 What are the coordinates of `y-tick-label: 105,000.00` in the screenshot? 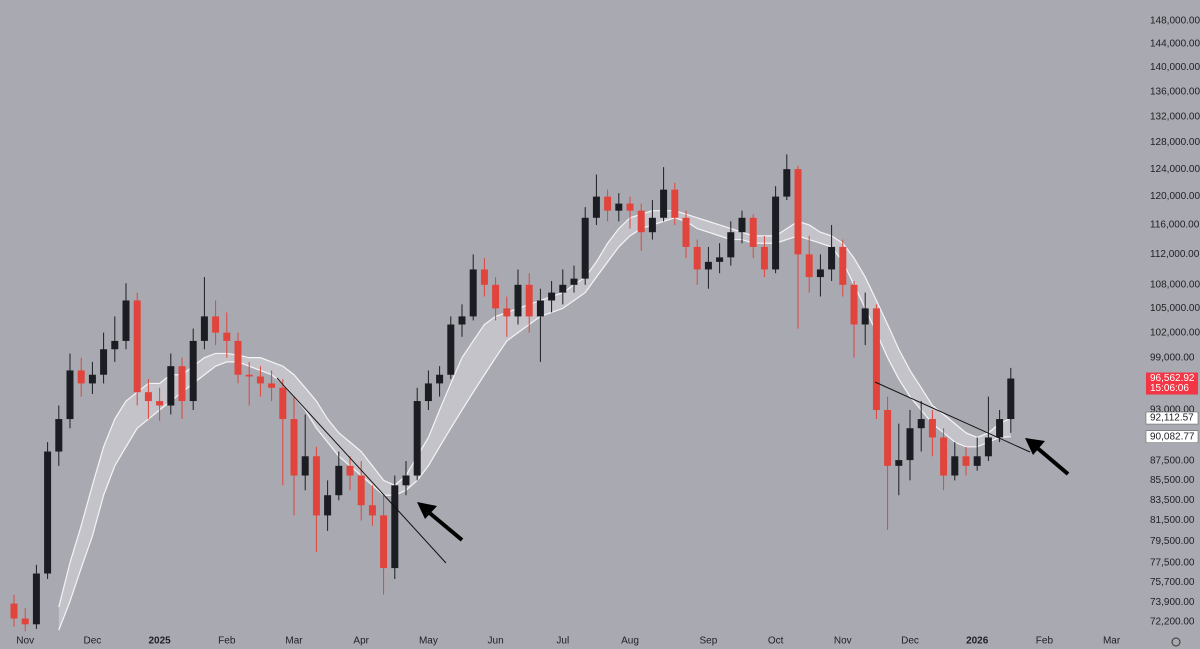 It's located at (1175, 308).